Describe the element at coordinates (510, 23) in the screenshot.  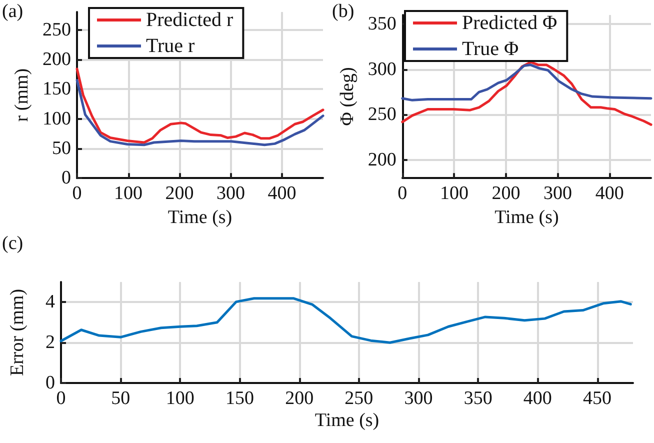
I see `legend-label: Predicted Φ` at that location.